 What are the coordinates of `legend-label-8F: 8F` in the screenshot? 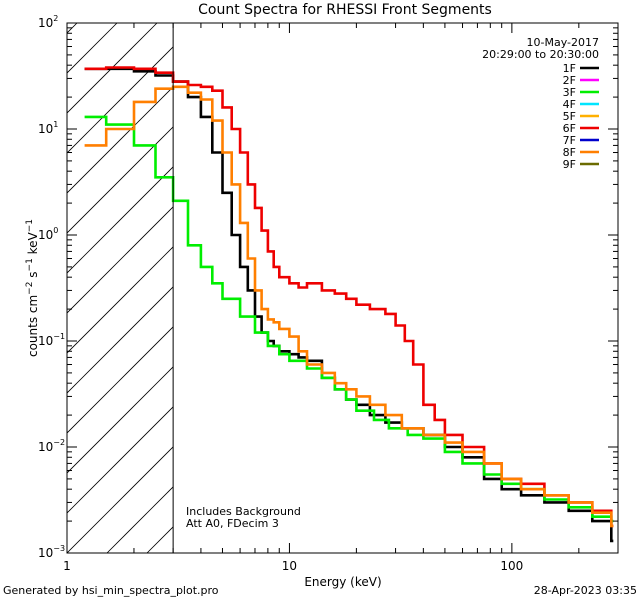 It's located at (569, 152).